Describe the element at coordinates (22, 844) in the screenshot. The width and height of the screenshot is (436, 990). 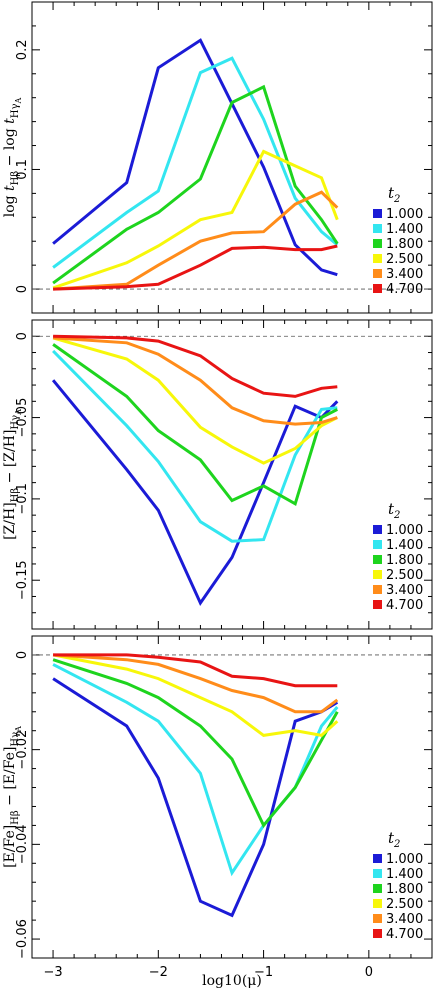
I see `y-tick-label: −0.04` at that location.